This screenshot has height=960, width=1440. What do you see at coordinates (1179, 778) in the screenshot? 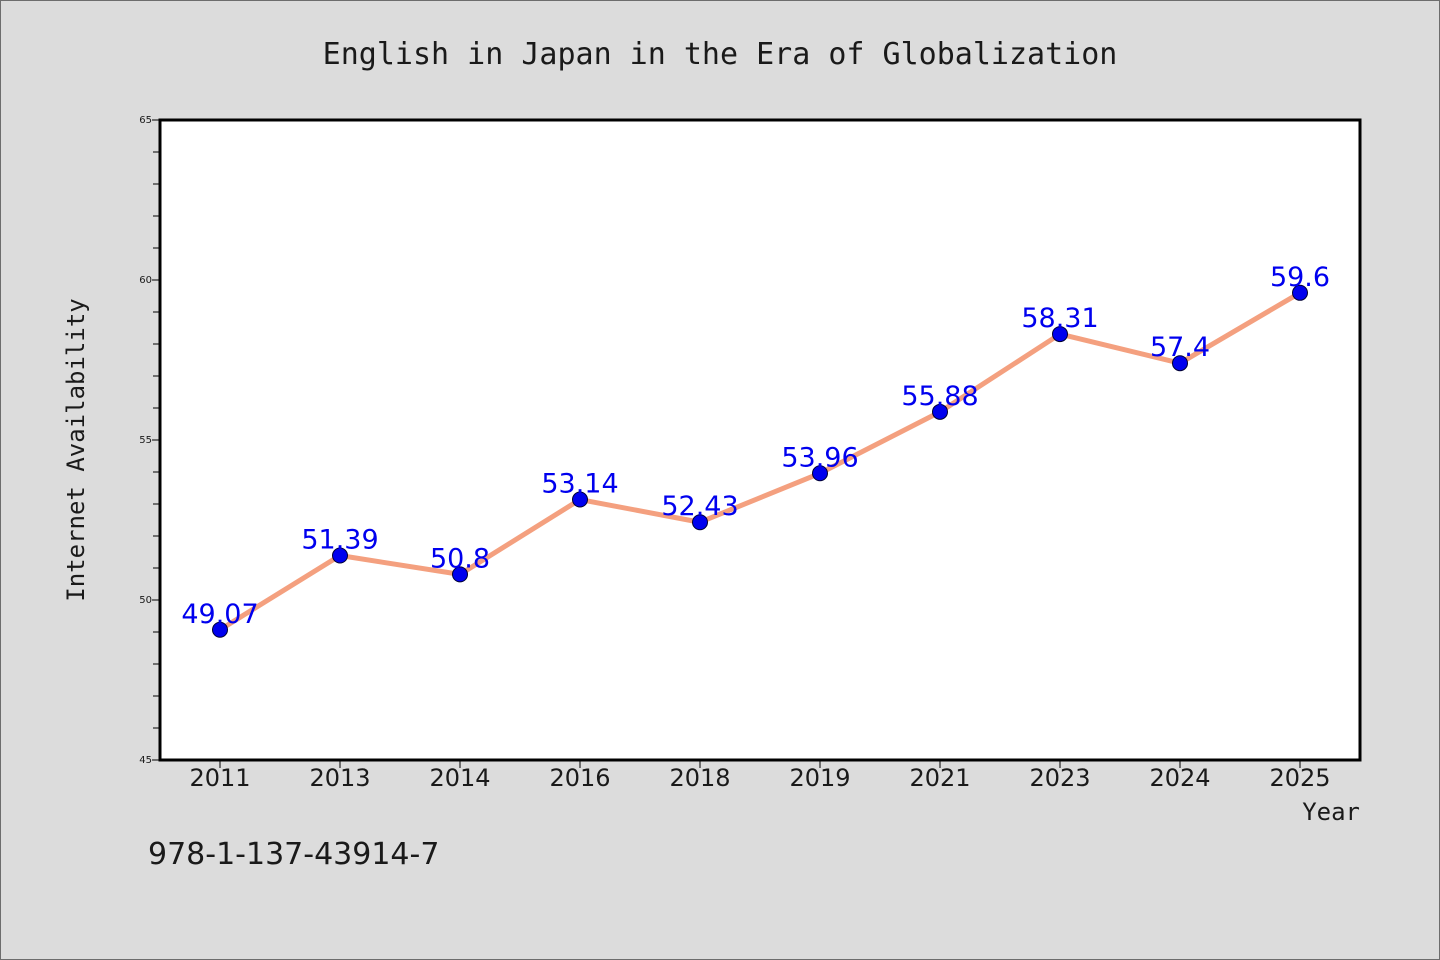
I see `x-tick-label: 2024` at bounding box center [1179, 778].